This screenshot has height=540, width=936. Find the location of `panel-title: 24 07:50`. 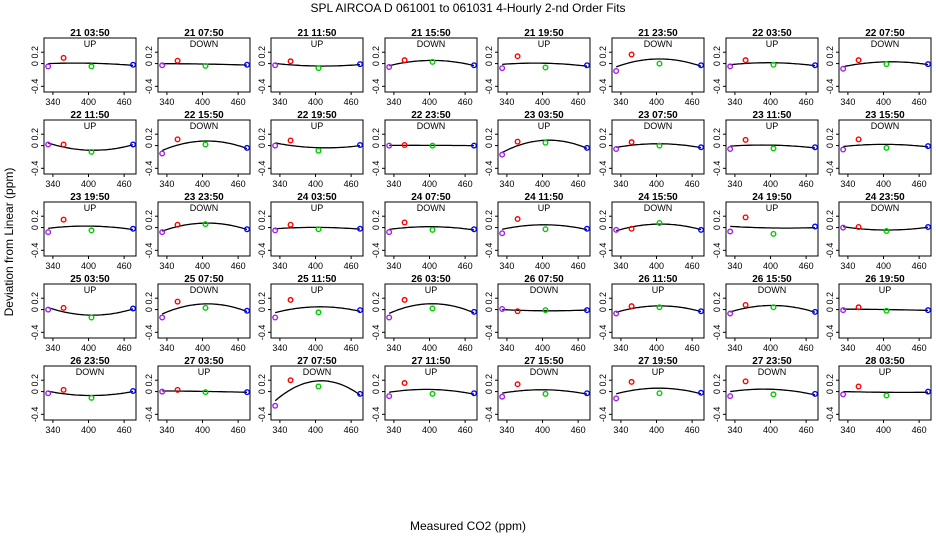

panel-title: 24 07:50 is located at coordinates (431, 197).